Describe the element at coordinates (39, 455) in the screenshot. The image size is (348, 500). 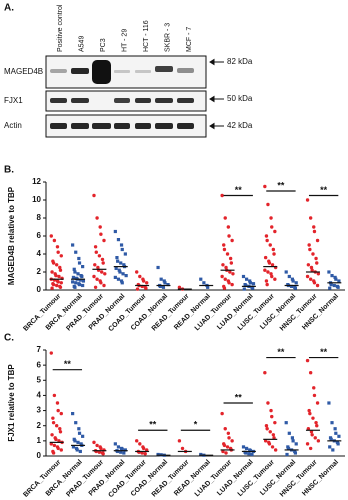
I see `y-tick-label: 0` at that location.